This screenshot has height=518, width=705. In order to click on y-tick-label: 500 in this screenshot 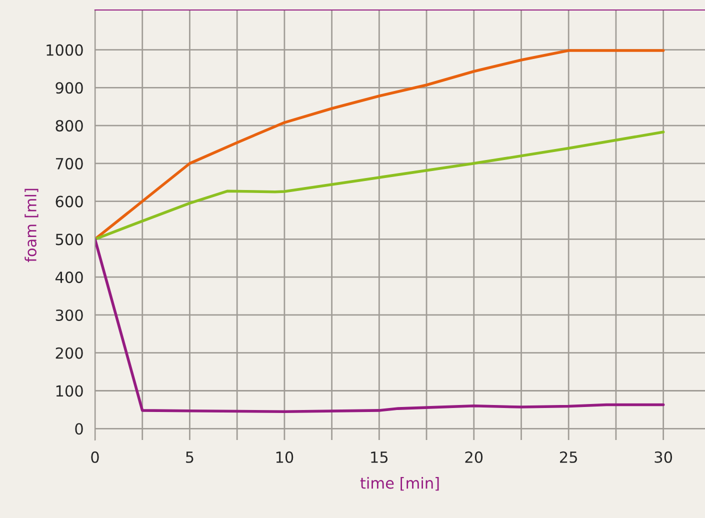, I will do `click(69, 240)`.